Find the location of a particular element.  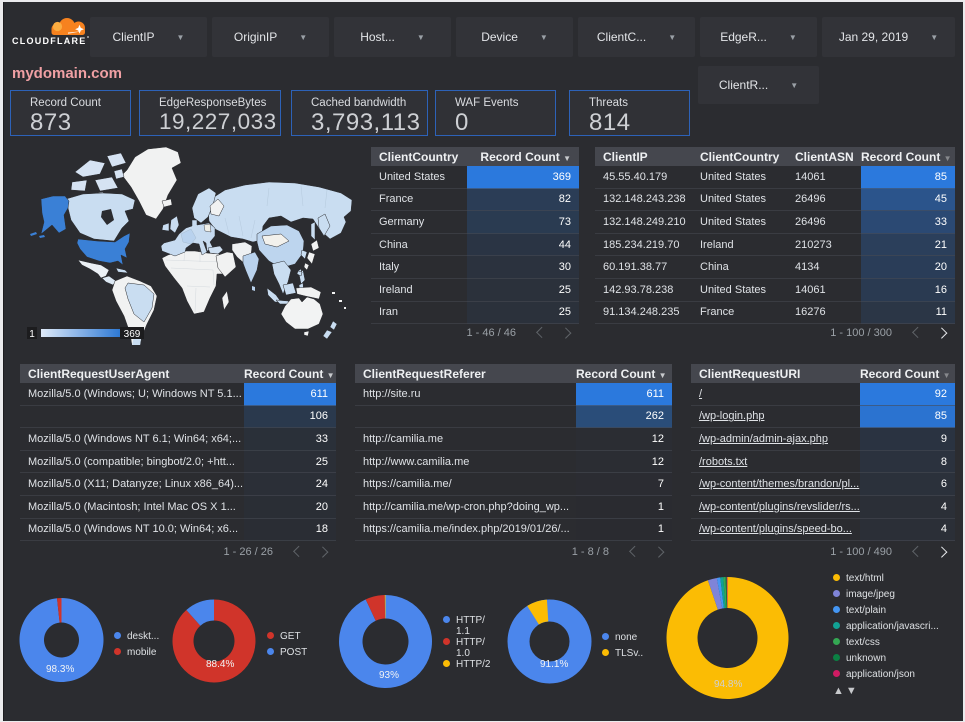

svg-text: CLOUDFLARE is located at coordinates (49, 41).